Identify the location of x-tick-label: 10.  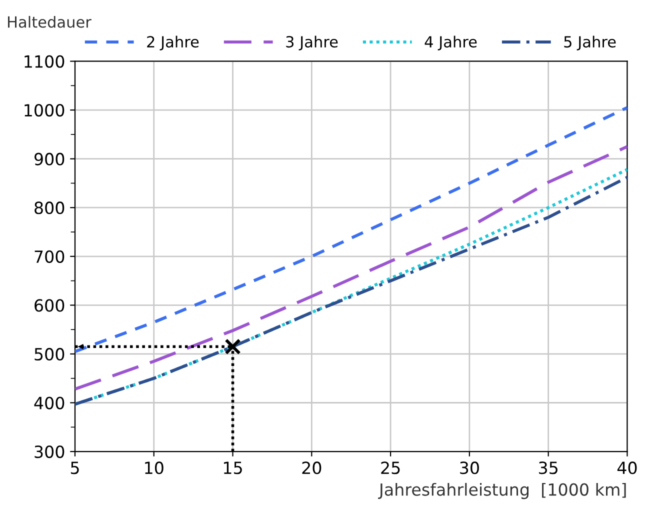
(154, 468).